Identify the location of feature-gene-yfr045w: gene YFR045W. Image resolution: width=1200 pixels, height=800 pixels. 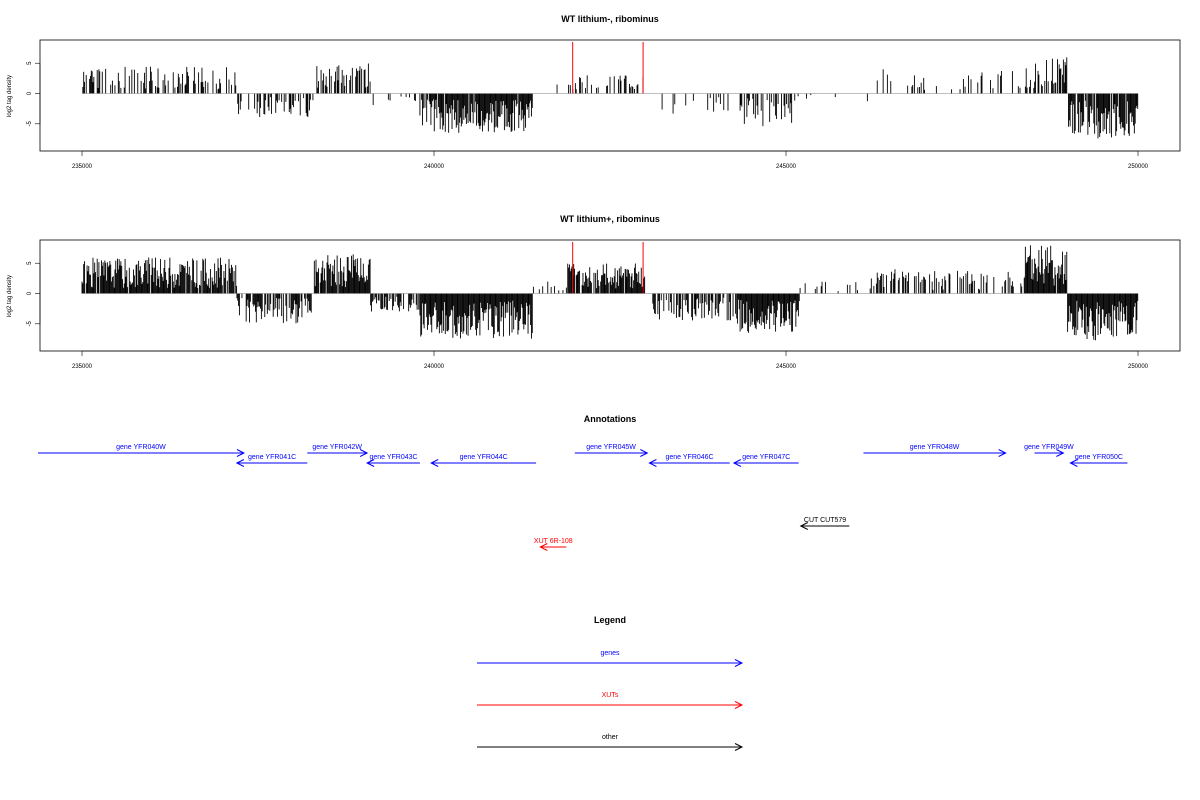
(611, 450).